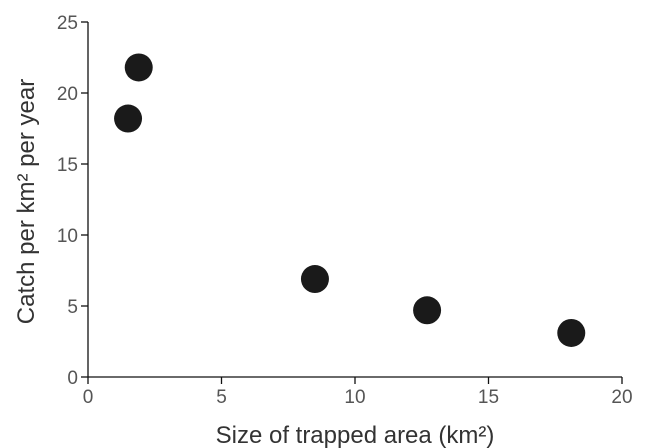  I want to click on x-ticks: 0 5 10 15 20, so click(358, 392).